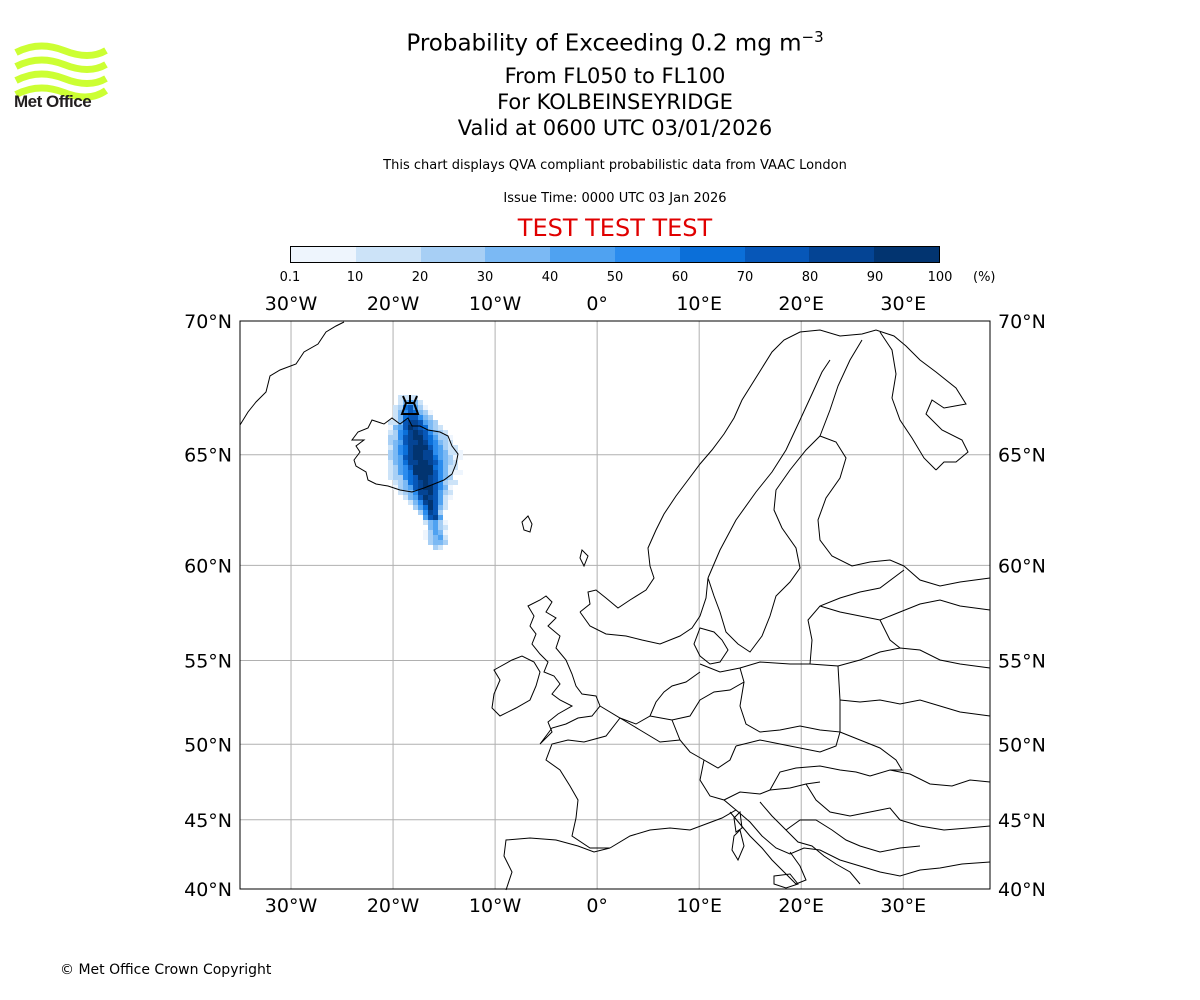 Image resolution: width=1200 pixels, height=1000 pixels. Describe the element at coordinates (1022, 456) in the screenshot. I see `lat-label: 65°N` at that location.